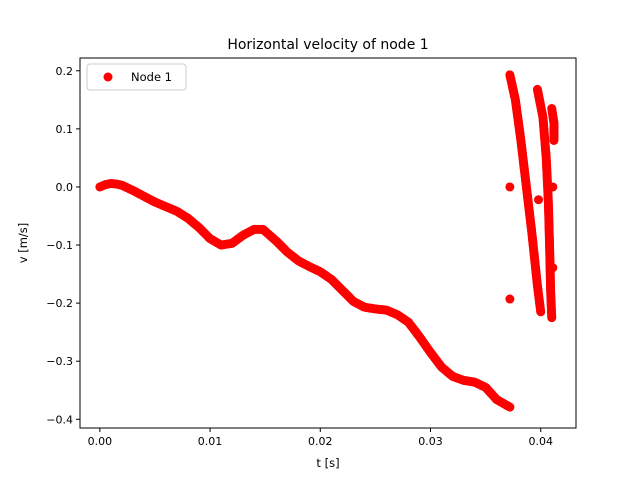 Image resolution: width=640 pixels, height=480 pixels. I want to click on y-axis-ticks: −0.4 −0.3 −0.2 −0.1 0.0 0.1 0.2, so click(63, 245).